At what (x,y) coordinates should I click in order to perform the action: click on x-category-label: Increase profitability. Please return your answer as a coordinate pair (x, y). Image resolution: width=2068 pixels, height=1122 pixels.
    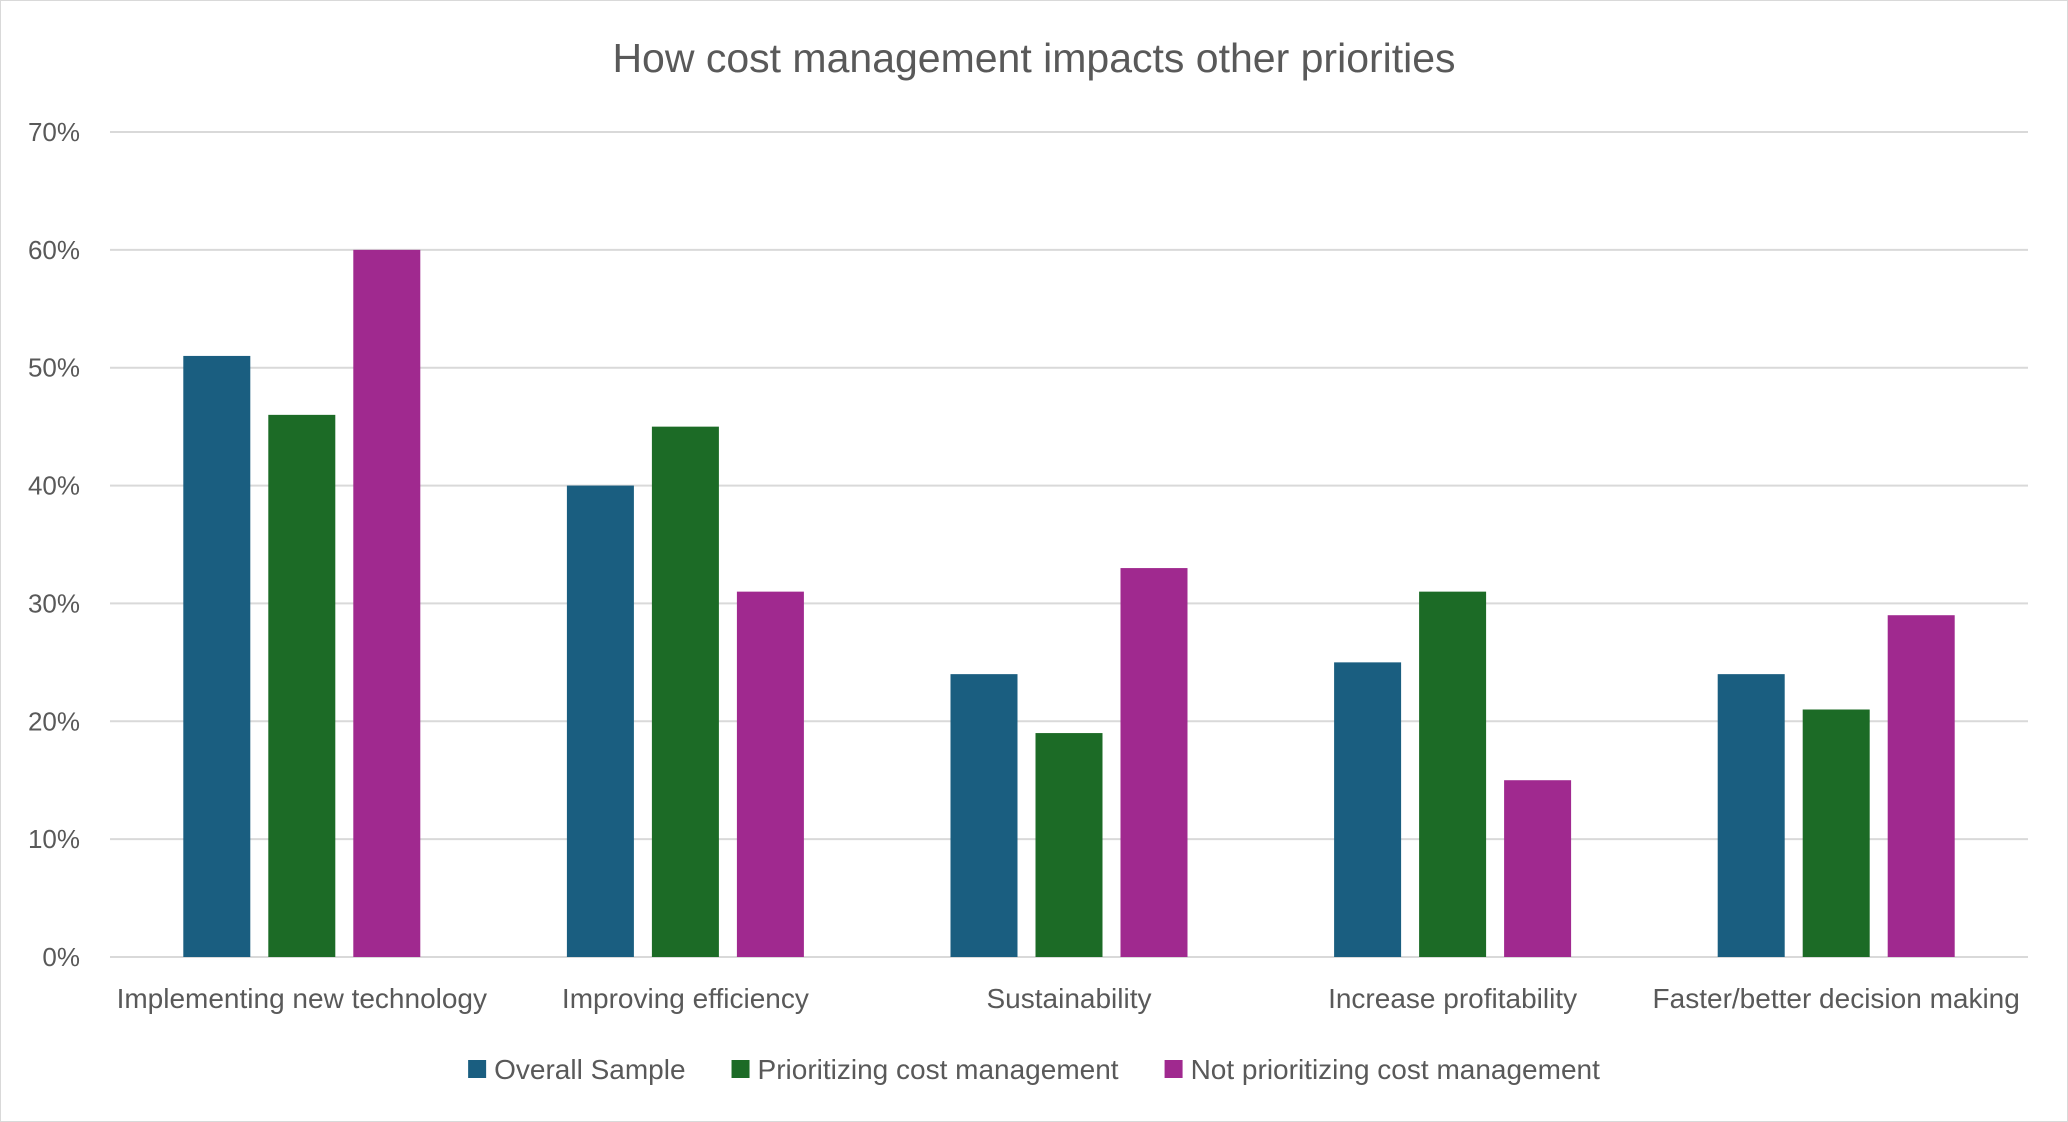
    Looking at the image, I should click on (1452, 998).